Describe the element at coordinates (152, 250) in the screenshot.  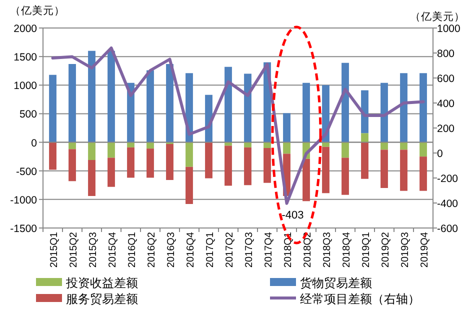
I see `x-tick-label: 2016Q2` at that location.